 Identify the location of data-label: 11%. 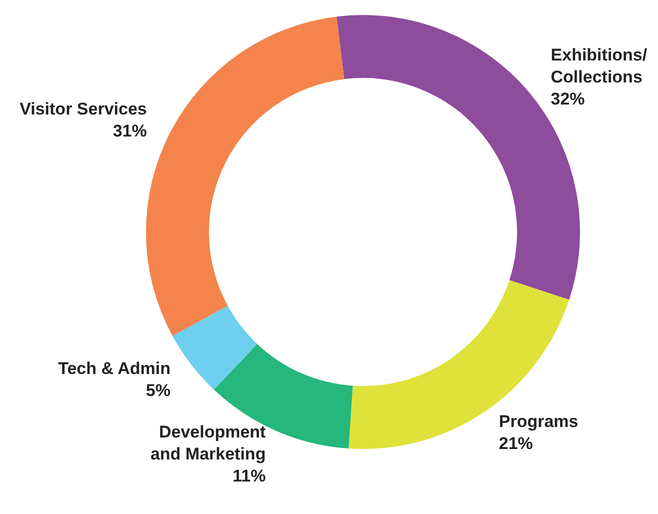
(249, 476).